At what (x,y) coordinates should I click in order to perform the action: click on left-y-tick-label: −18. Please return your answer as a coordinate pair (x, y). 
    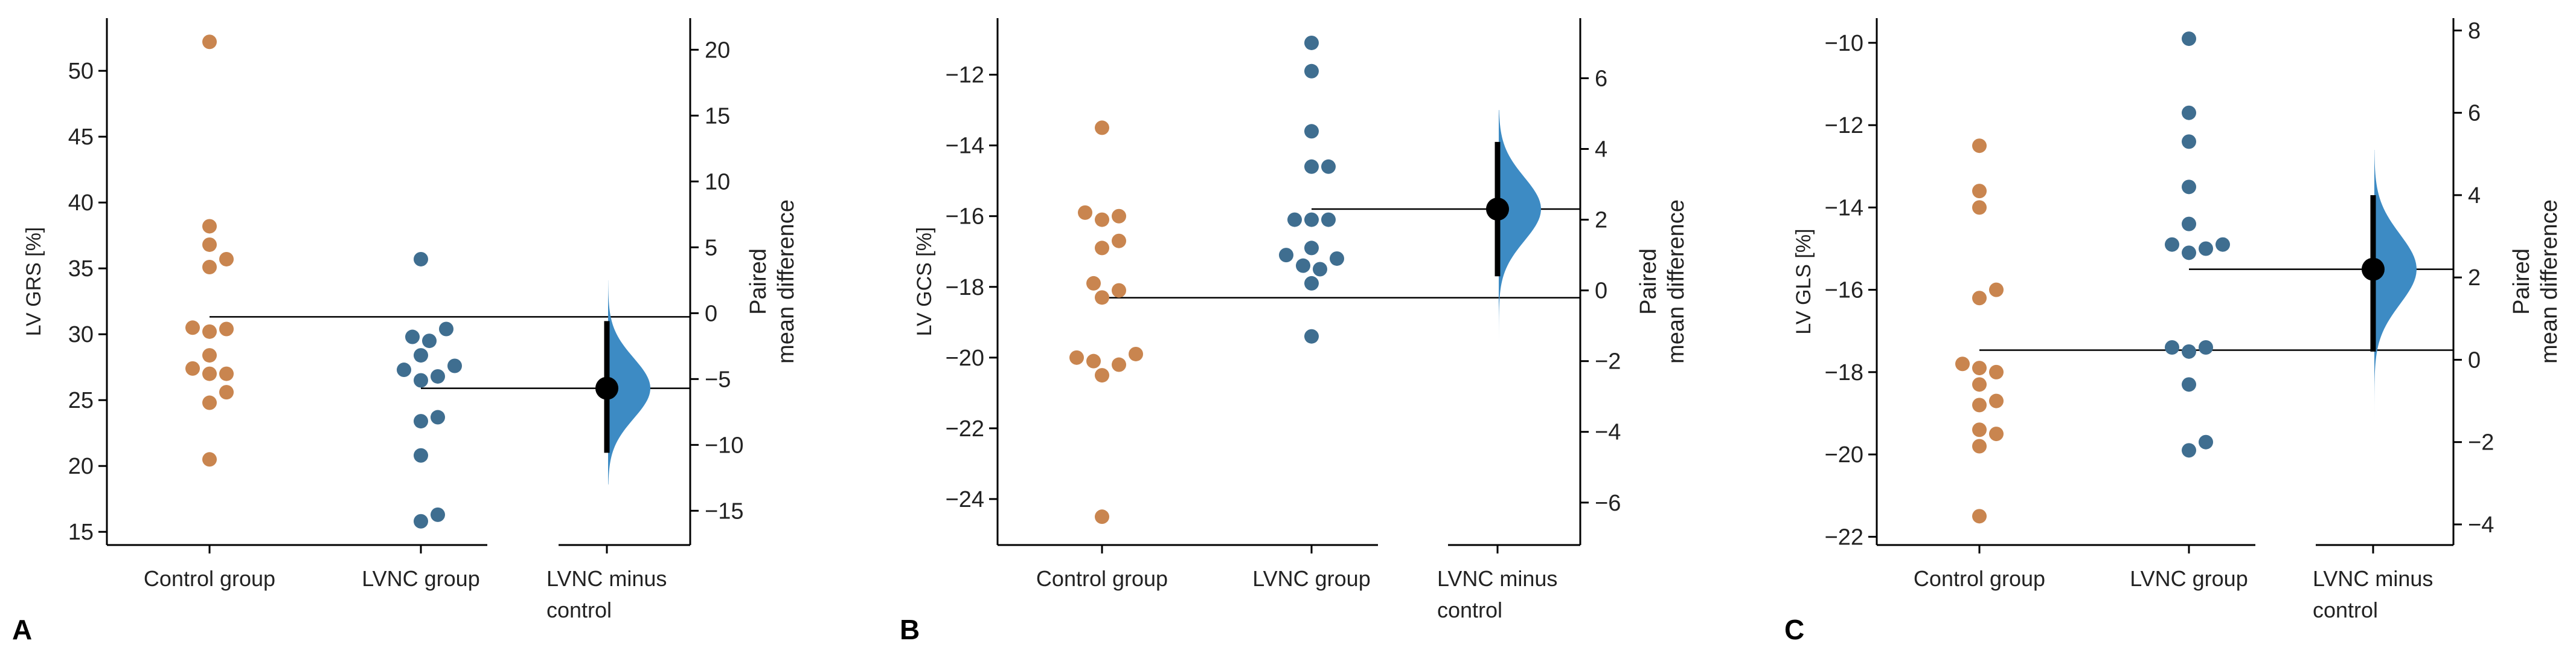
    Looking at the image, I should click on (1844, 372).